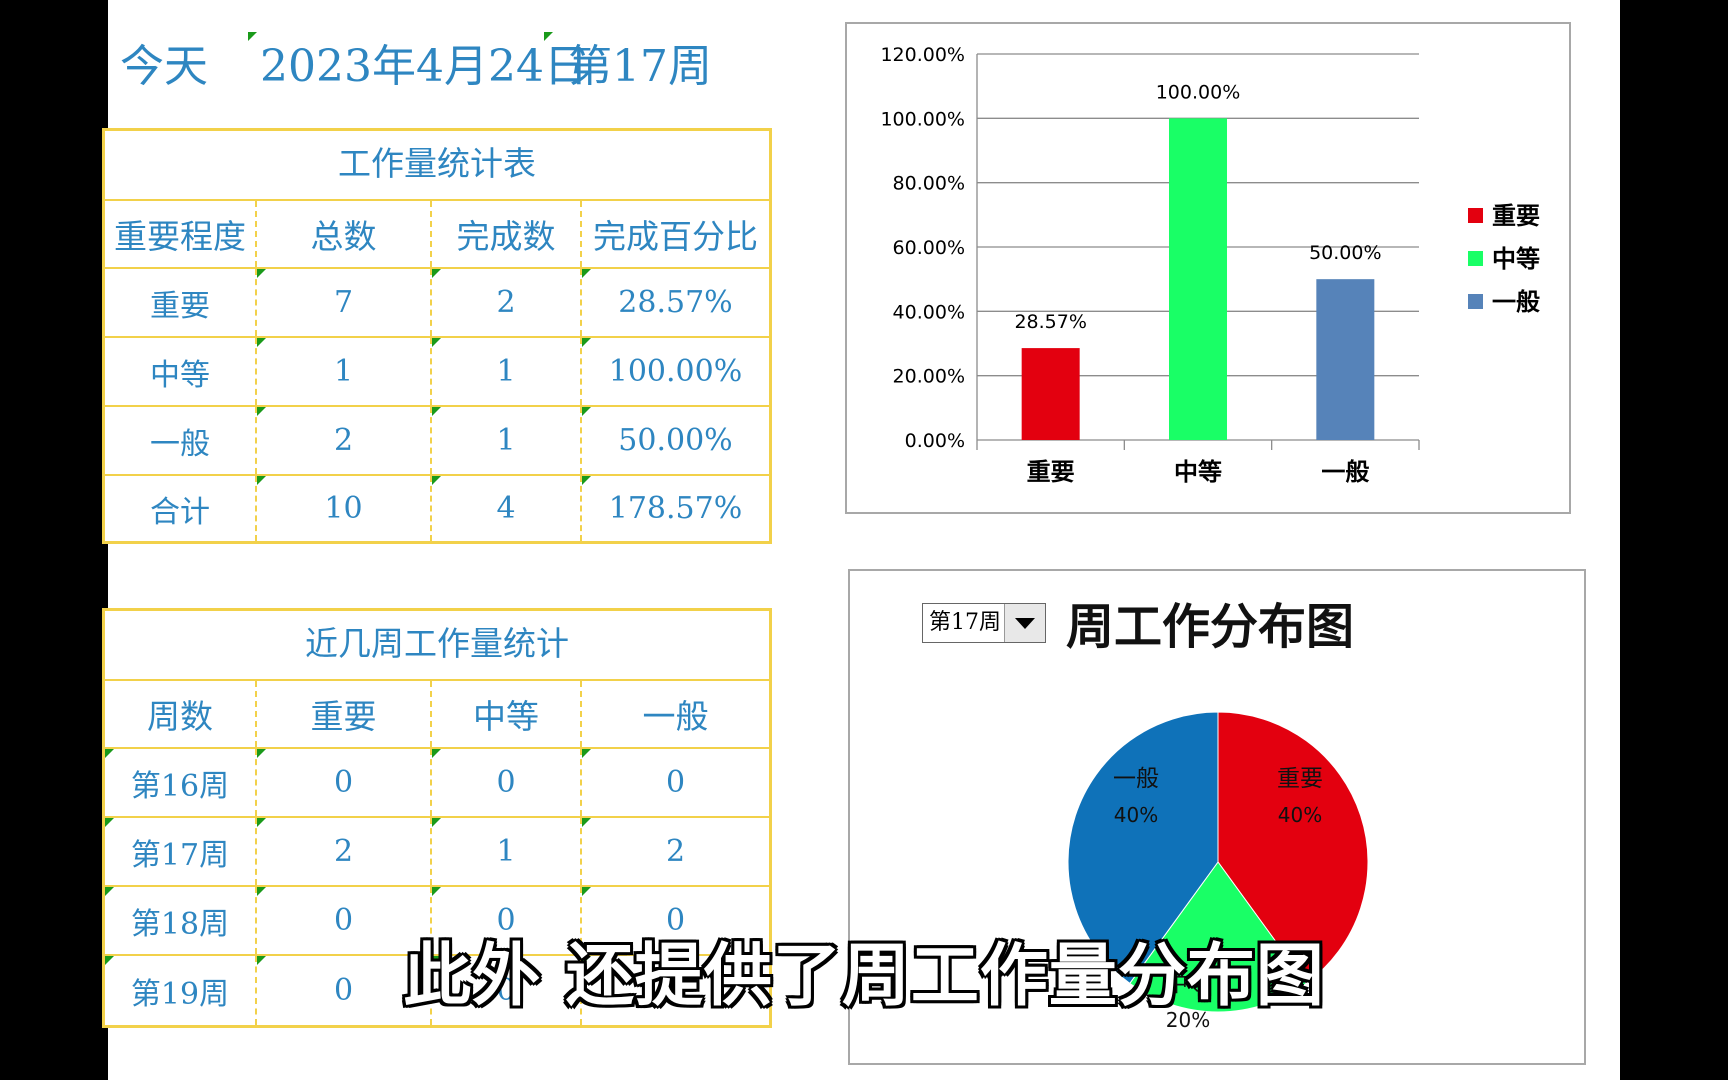 The image size is (1728, 1080). What do you see at coordinates (180, 236) in the screenshot?
I see `column-header: 重要程度` at bounding box center [180, 236].